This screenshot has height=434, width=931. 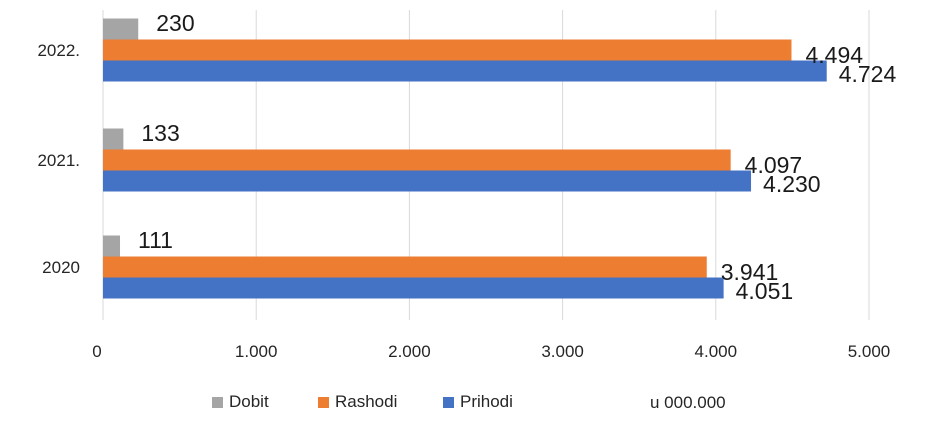 I want to click on data-label-rashodi-0: 4.494, so click(x=834, y=55).